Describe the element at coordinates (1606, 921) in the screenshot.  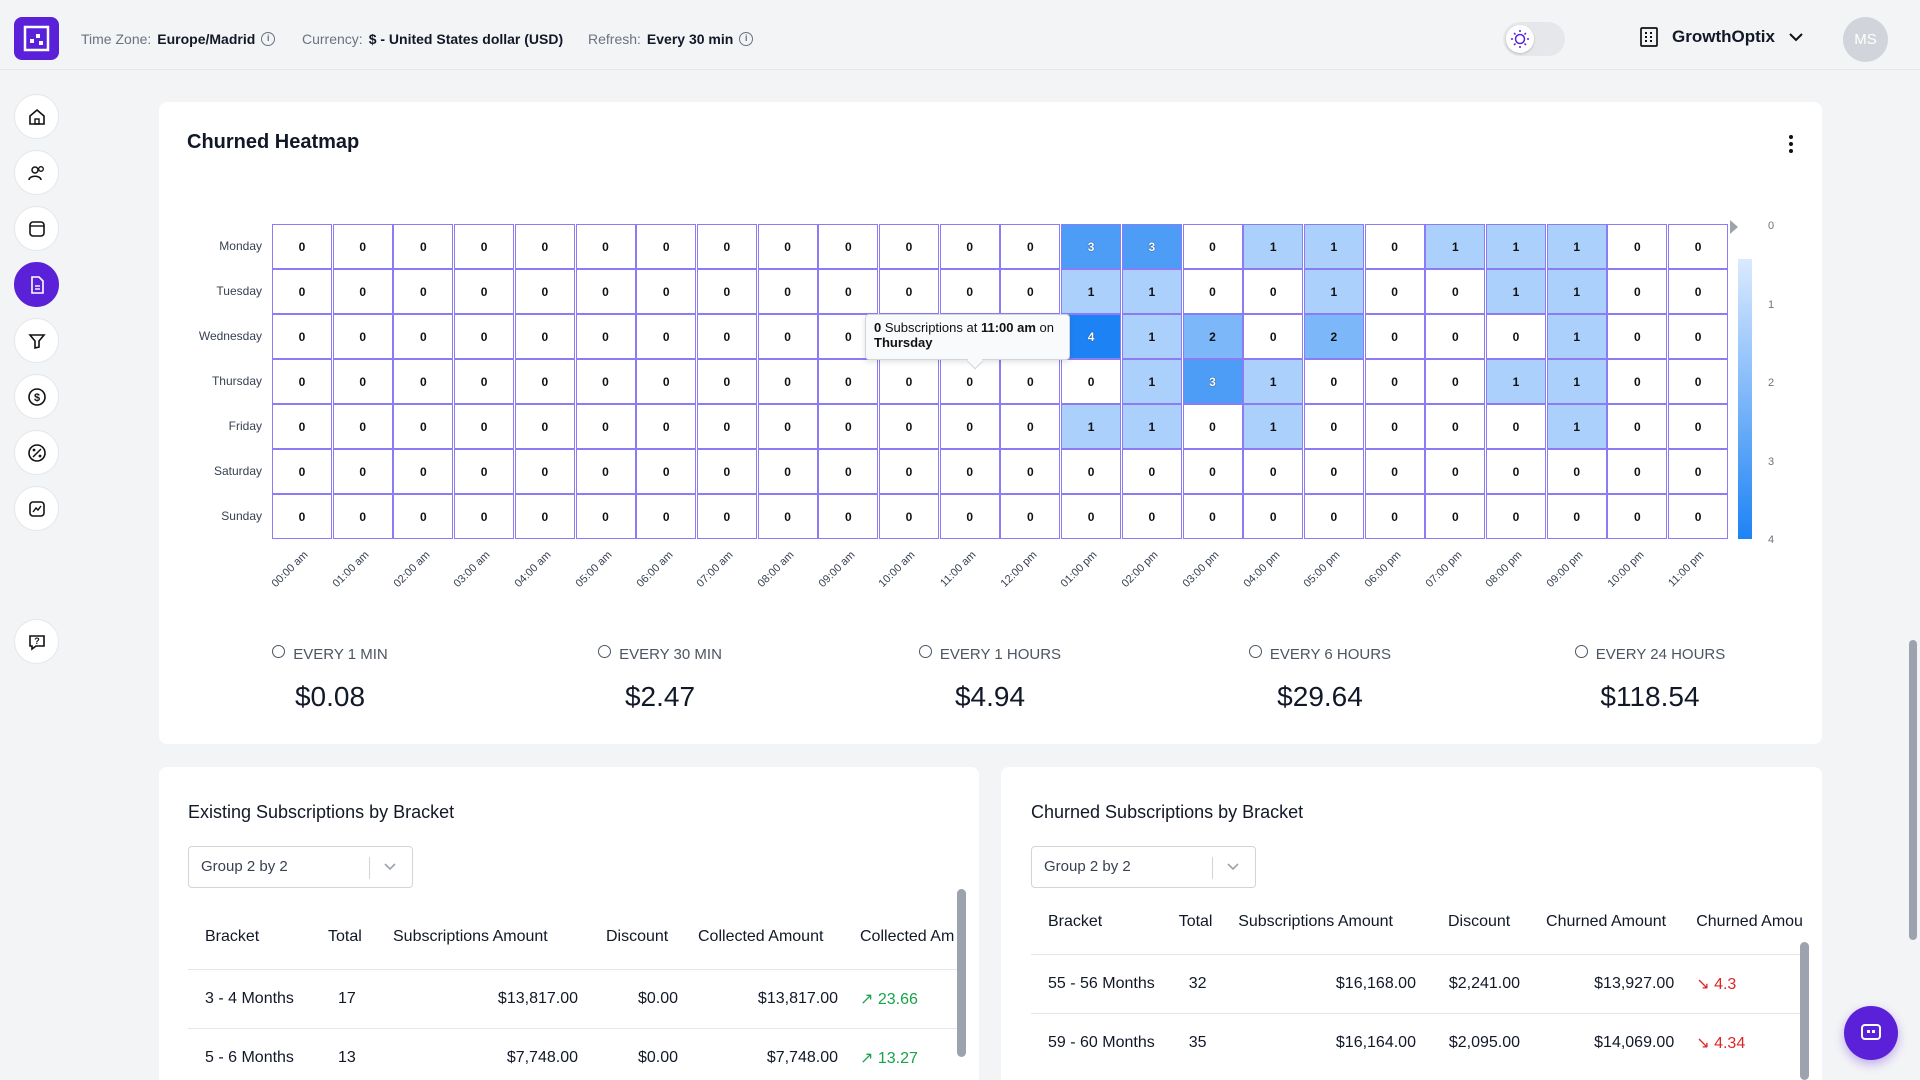
I see `column-header: Churned Amount` at that location.